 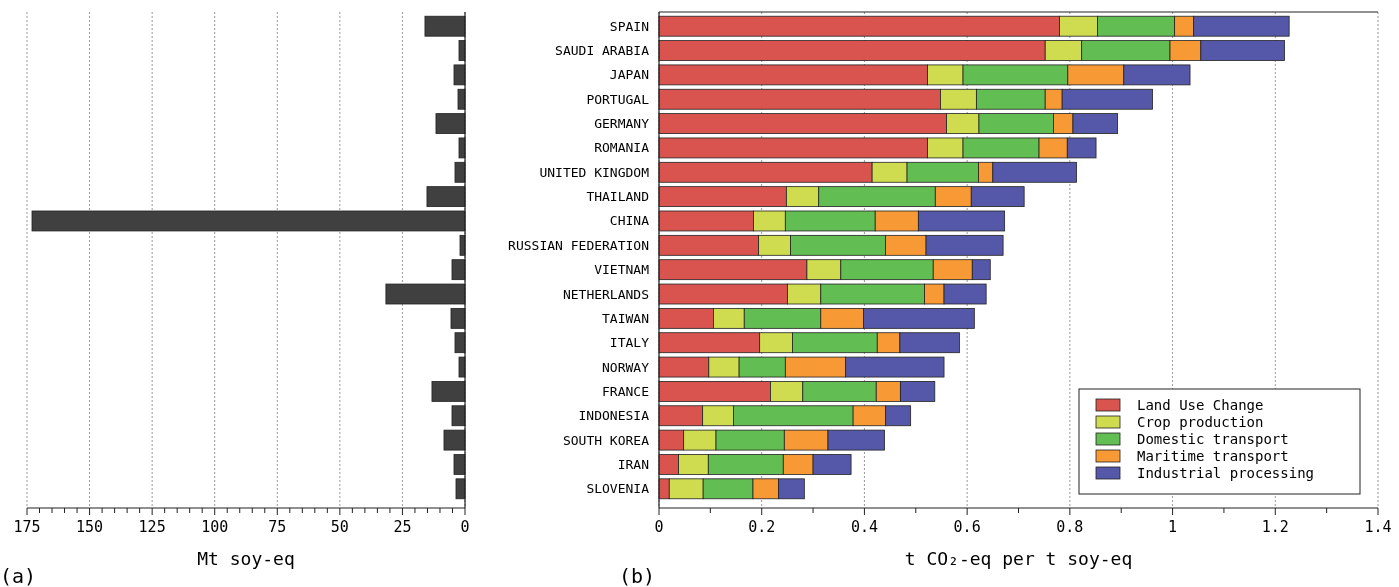 I want to click on y-tick-label: INDONESIA, so click(x=614, y=416).